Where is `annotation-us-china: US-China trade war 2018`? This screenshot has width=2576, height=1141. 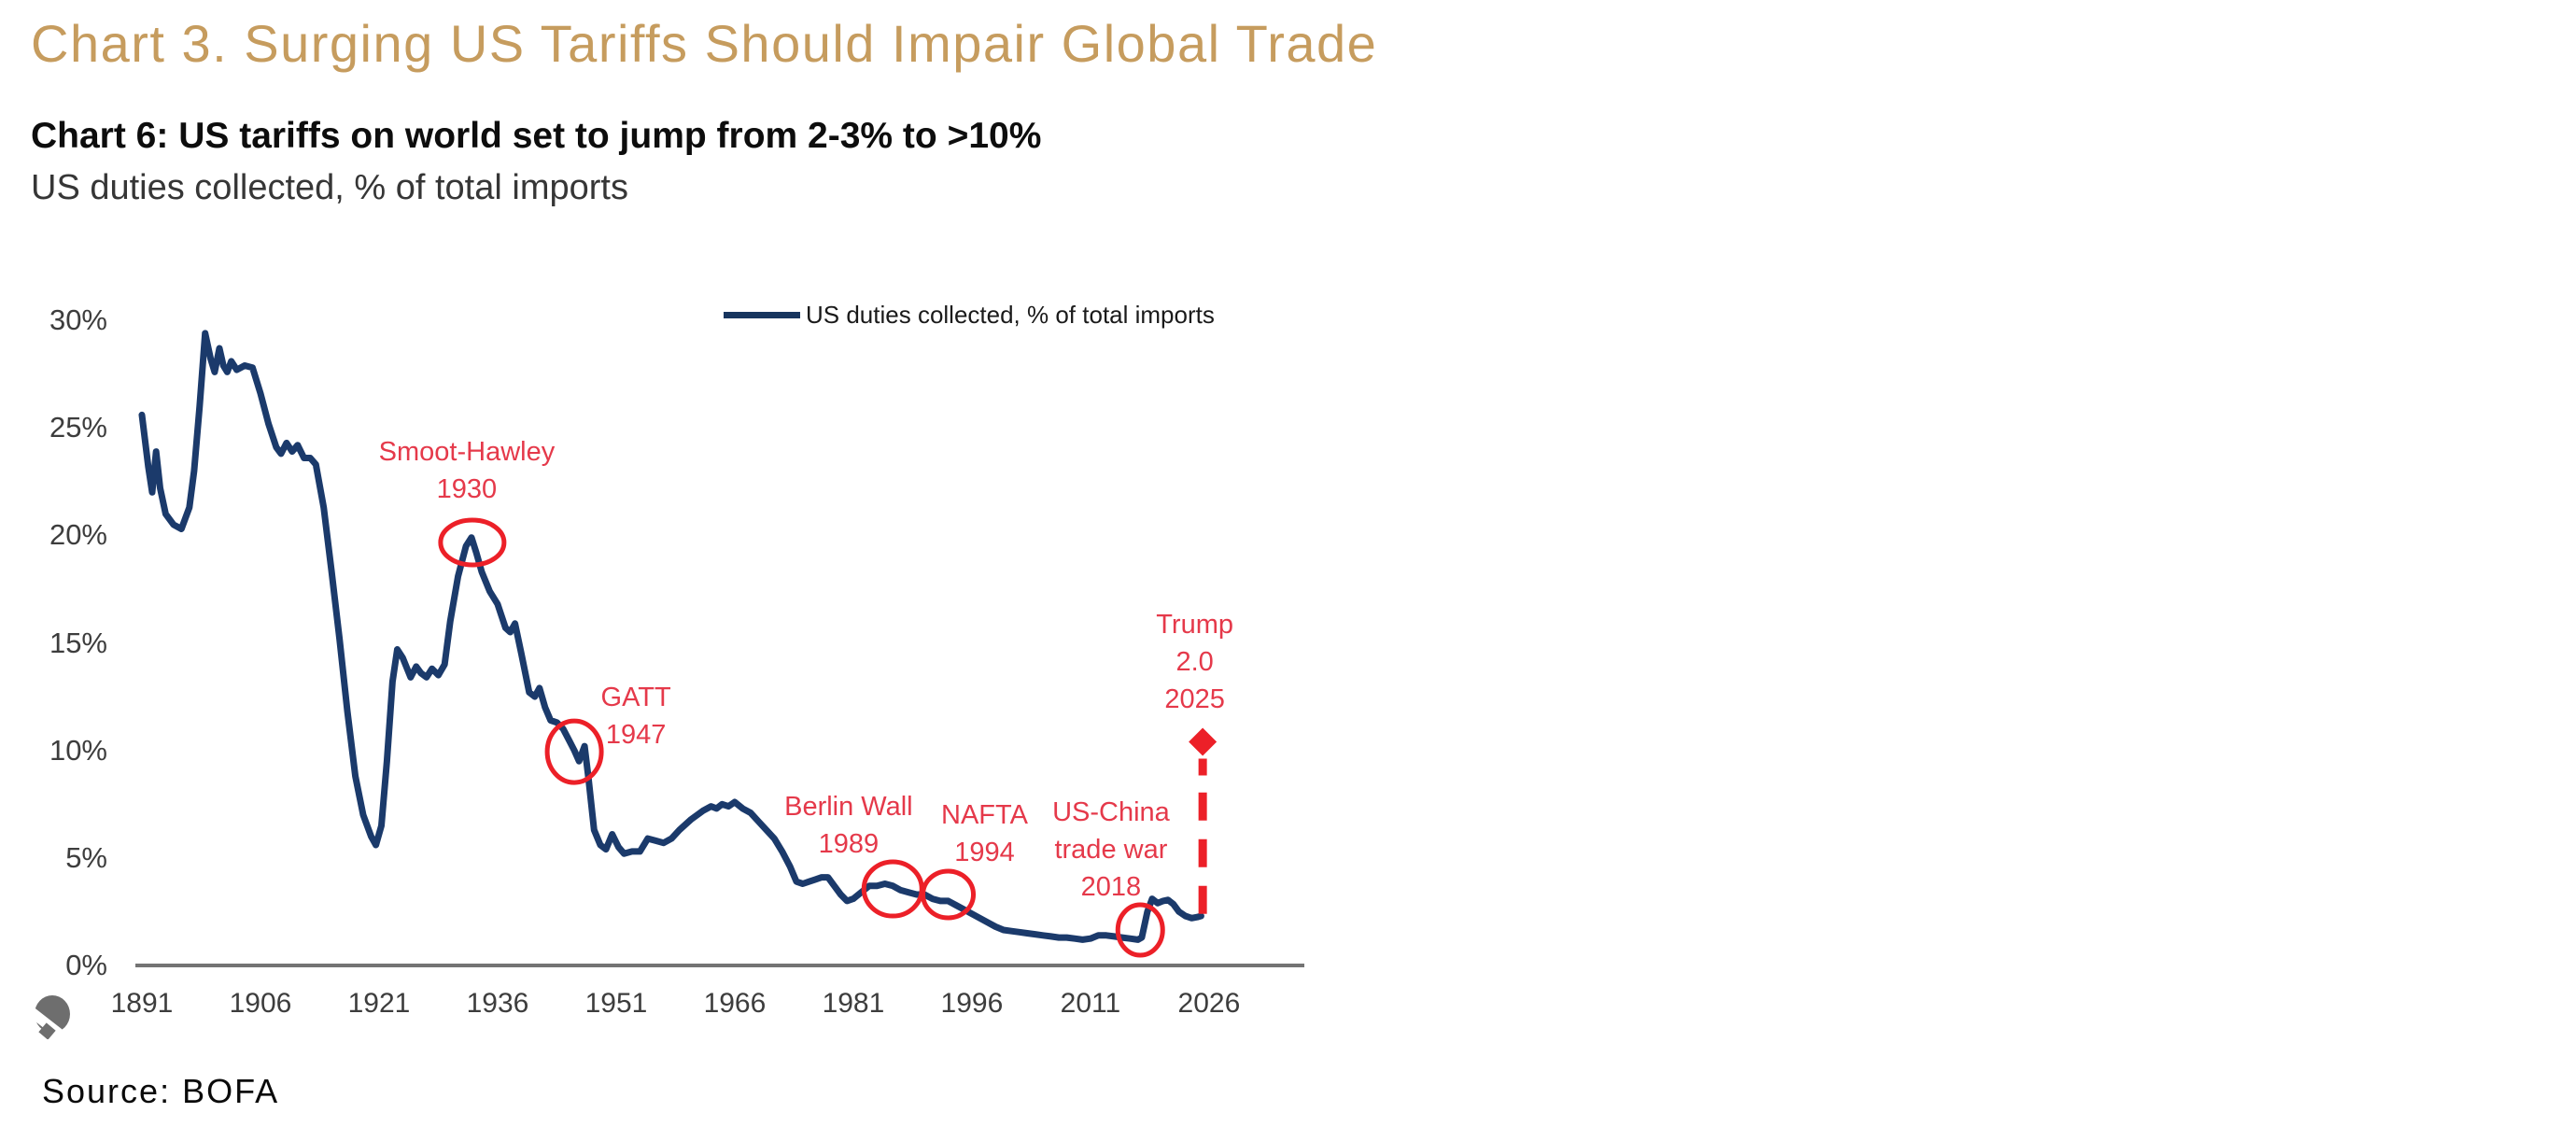
annotation-us-china: US-China trade war 2018 is located at coordinates (1111, 850).